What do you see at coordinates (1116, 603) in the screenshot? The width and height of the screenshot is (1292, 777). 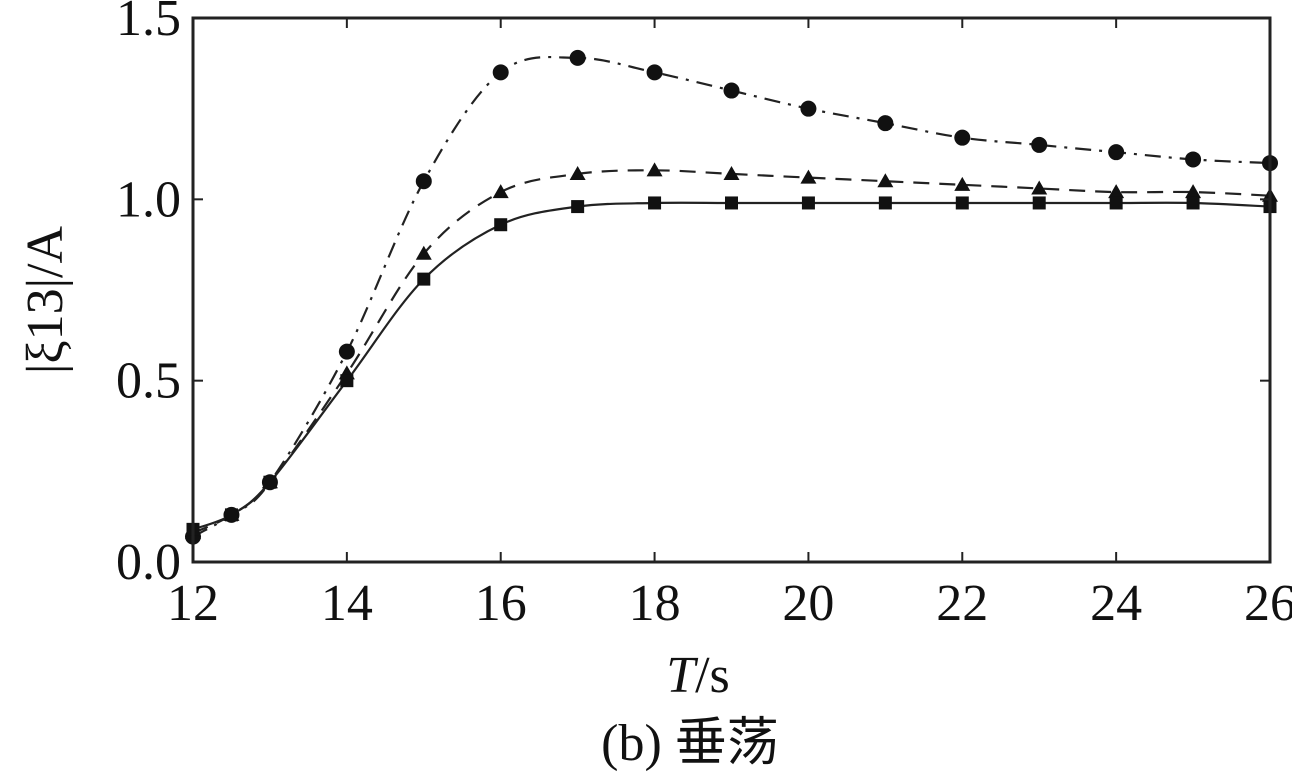 I see `x-tick-label: 24` at bounding box center [1116, 603].